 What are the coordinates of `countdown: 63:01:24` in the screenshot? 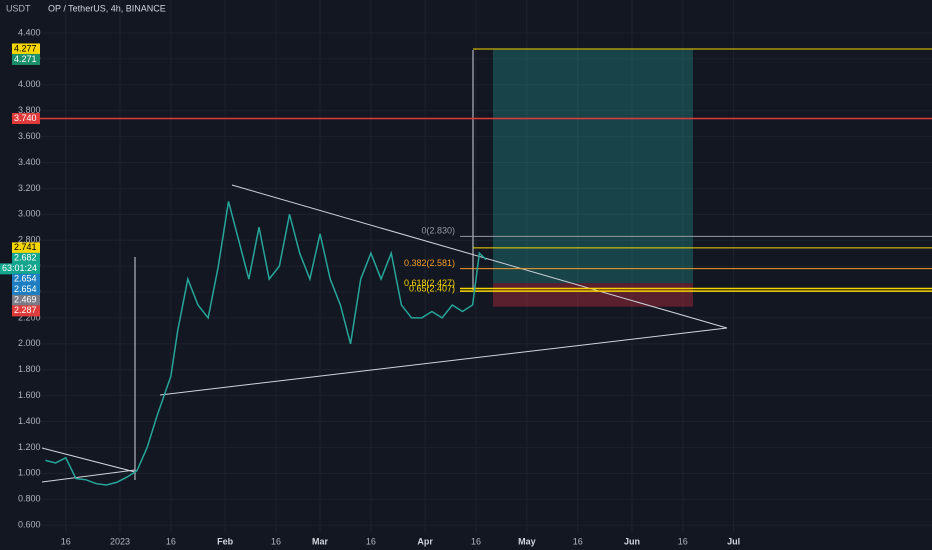 It's located at (19, 268).